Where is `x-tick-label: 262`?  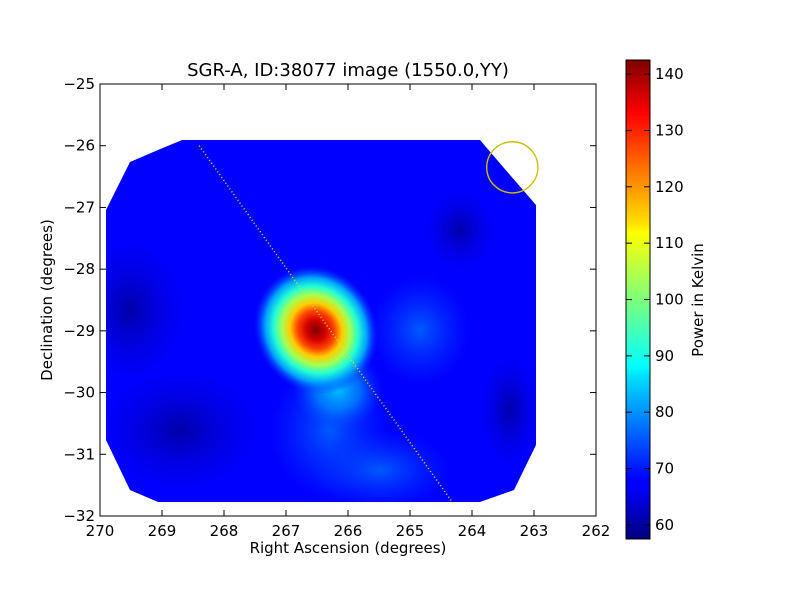 x-tick-label: 262 is located at coordinates (596, 531).